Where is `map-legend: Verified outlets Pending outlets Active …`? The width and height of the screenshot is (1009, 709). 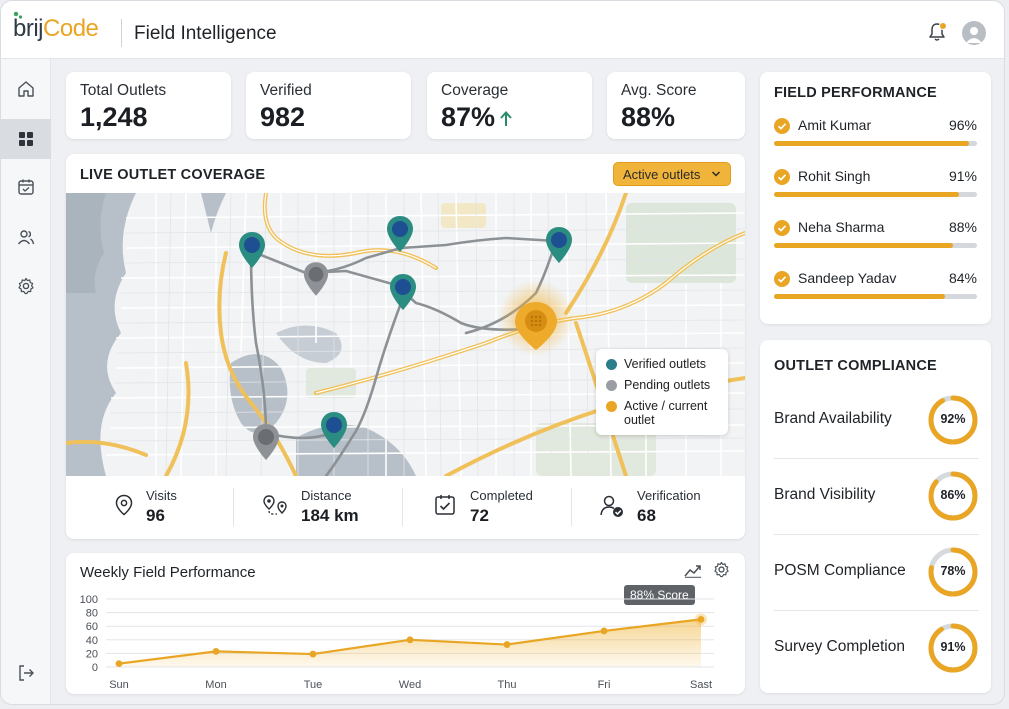 map-legend: Verified outlets Pending outlets Active … is located at coordinates (662, 392).